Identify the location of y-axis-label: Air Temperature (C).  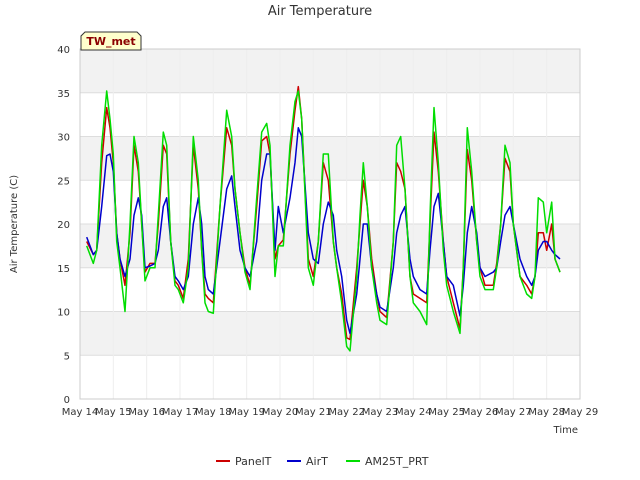
(14, 224).